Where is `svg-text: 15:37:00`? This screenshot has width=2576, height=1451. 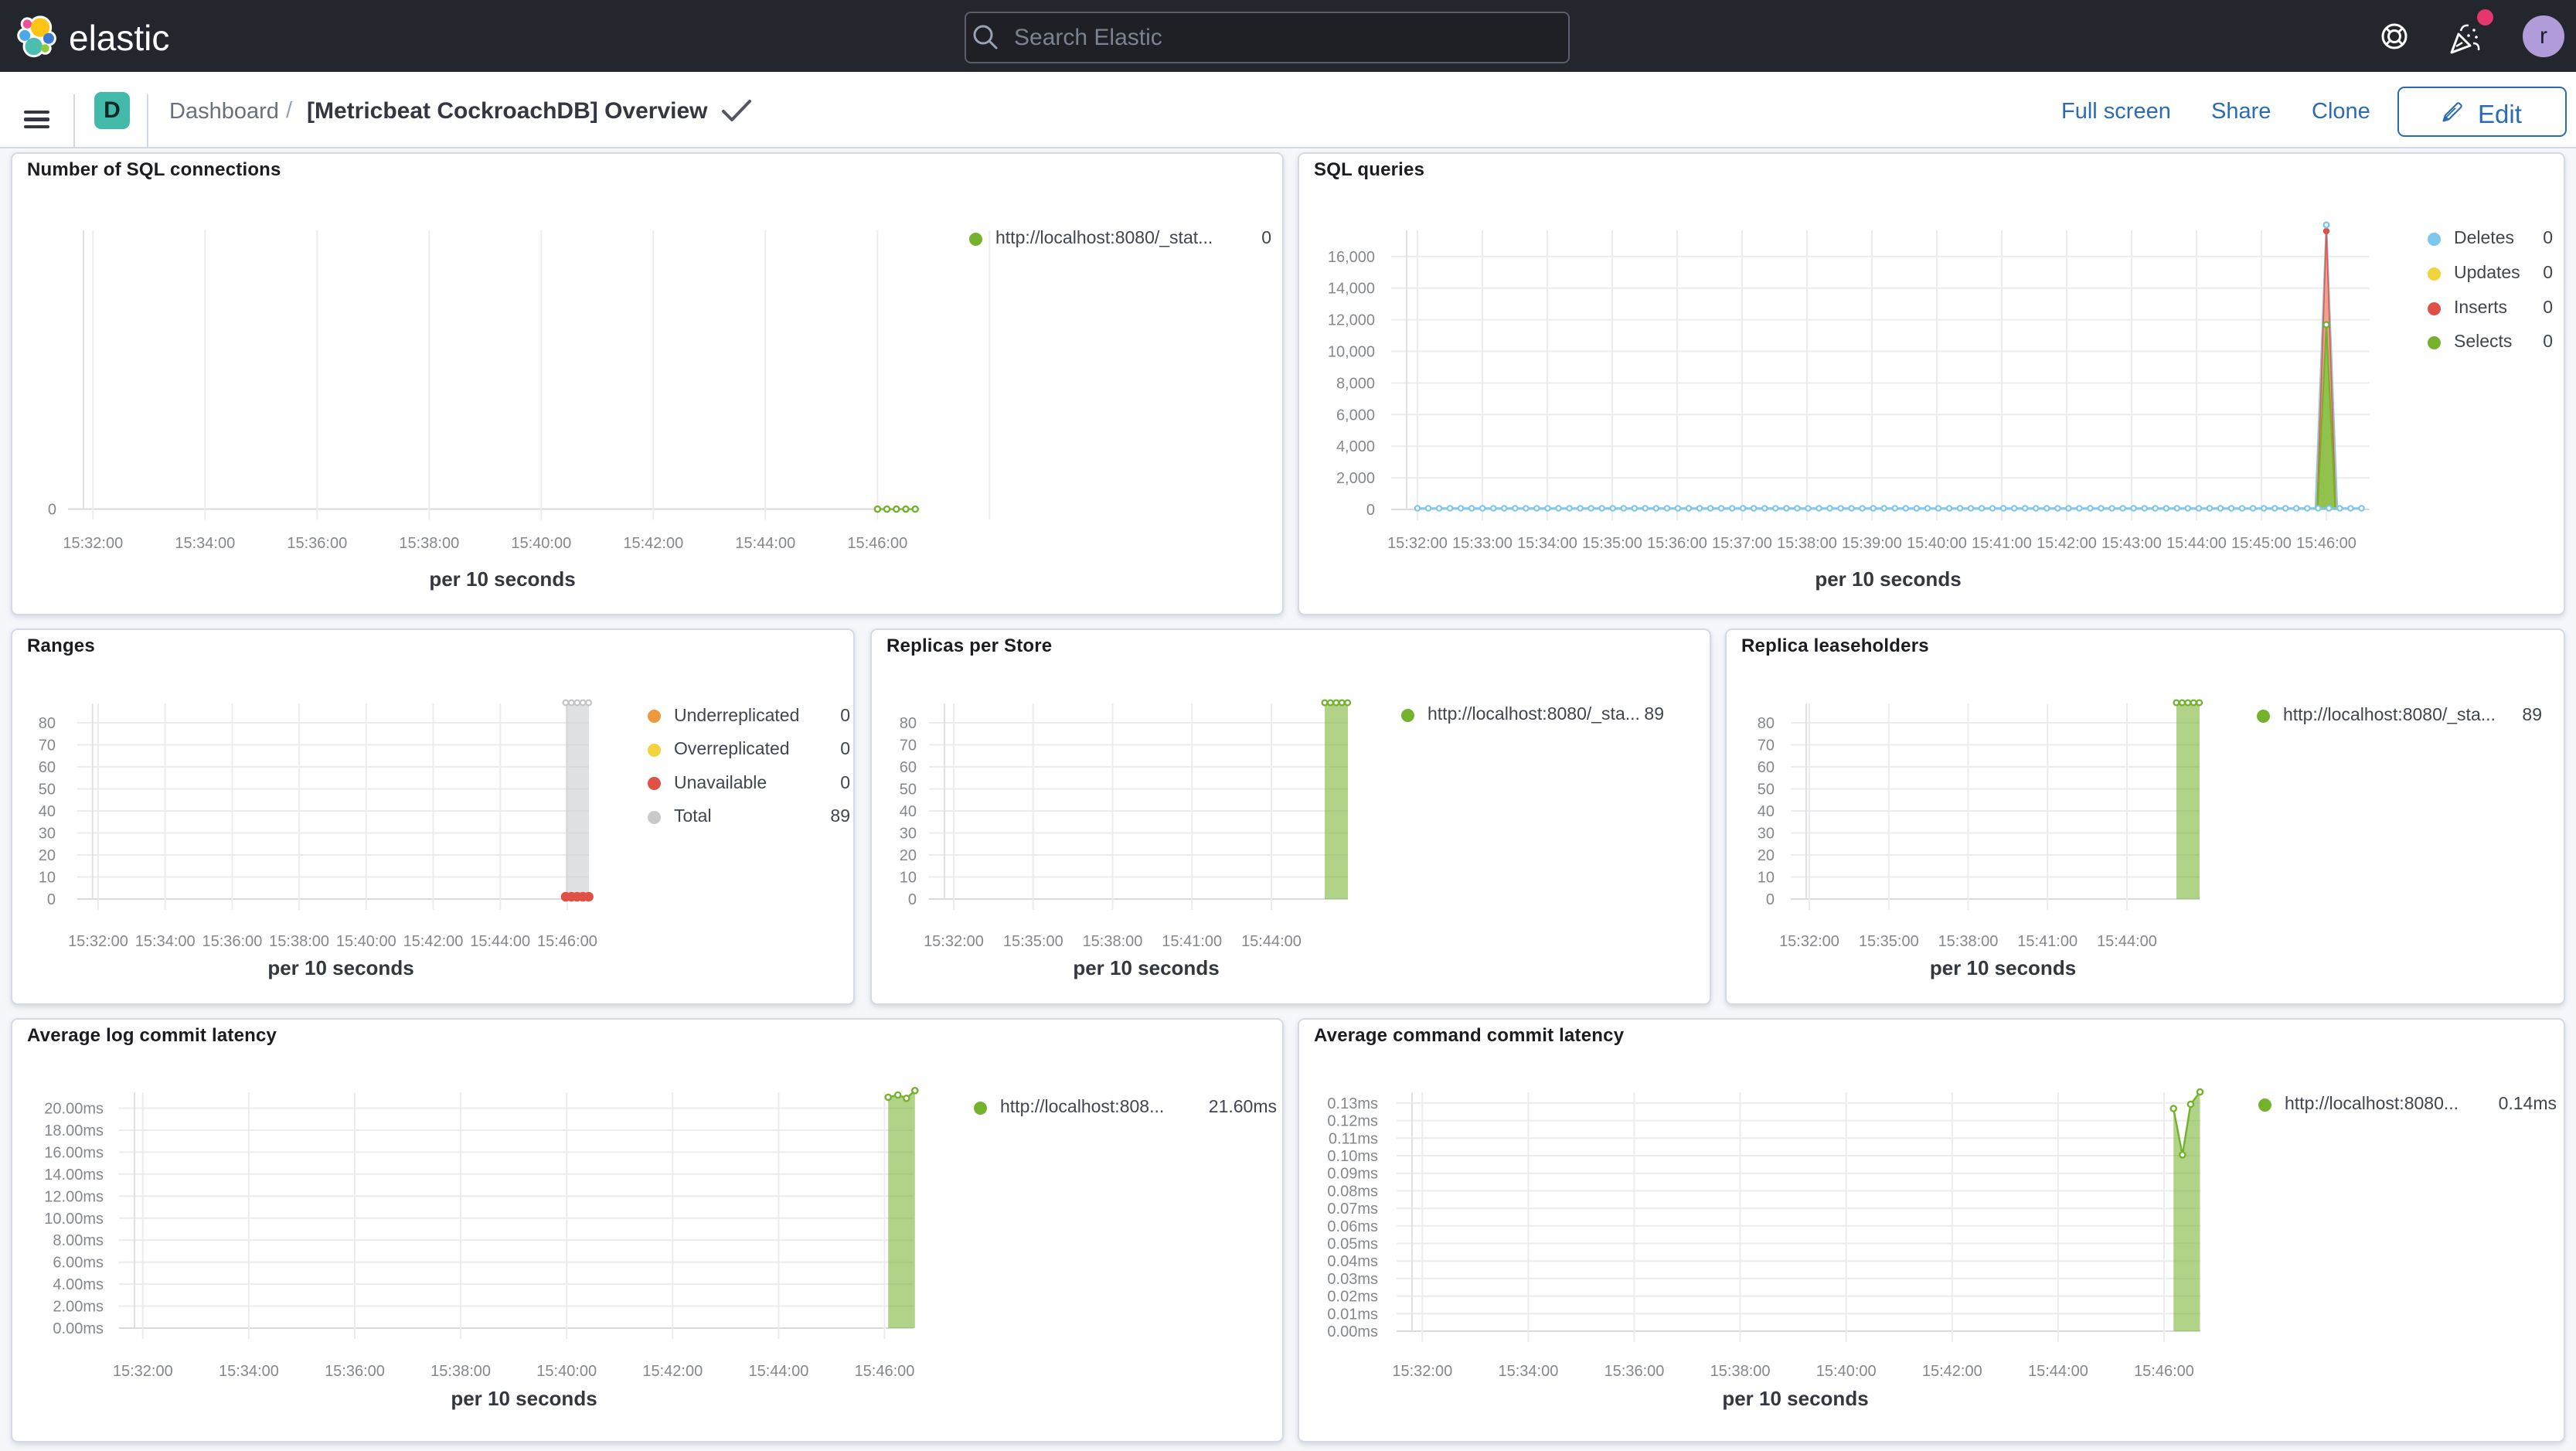 svg-text: 15:37:00 is located at coordinates (1742, 543).